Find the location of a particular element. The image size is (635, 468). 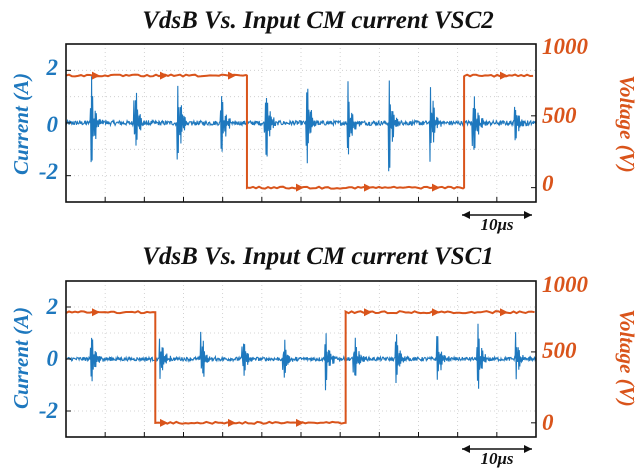

panel-2-title: VdsB Vs. Input CM current VSC1 is located at coordinates (318, 256).